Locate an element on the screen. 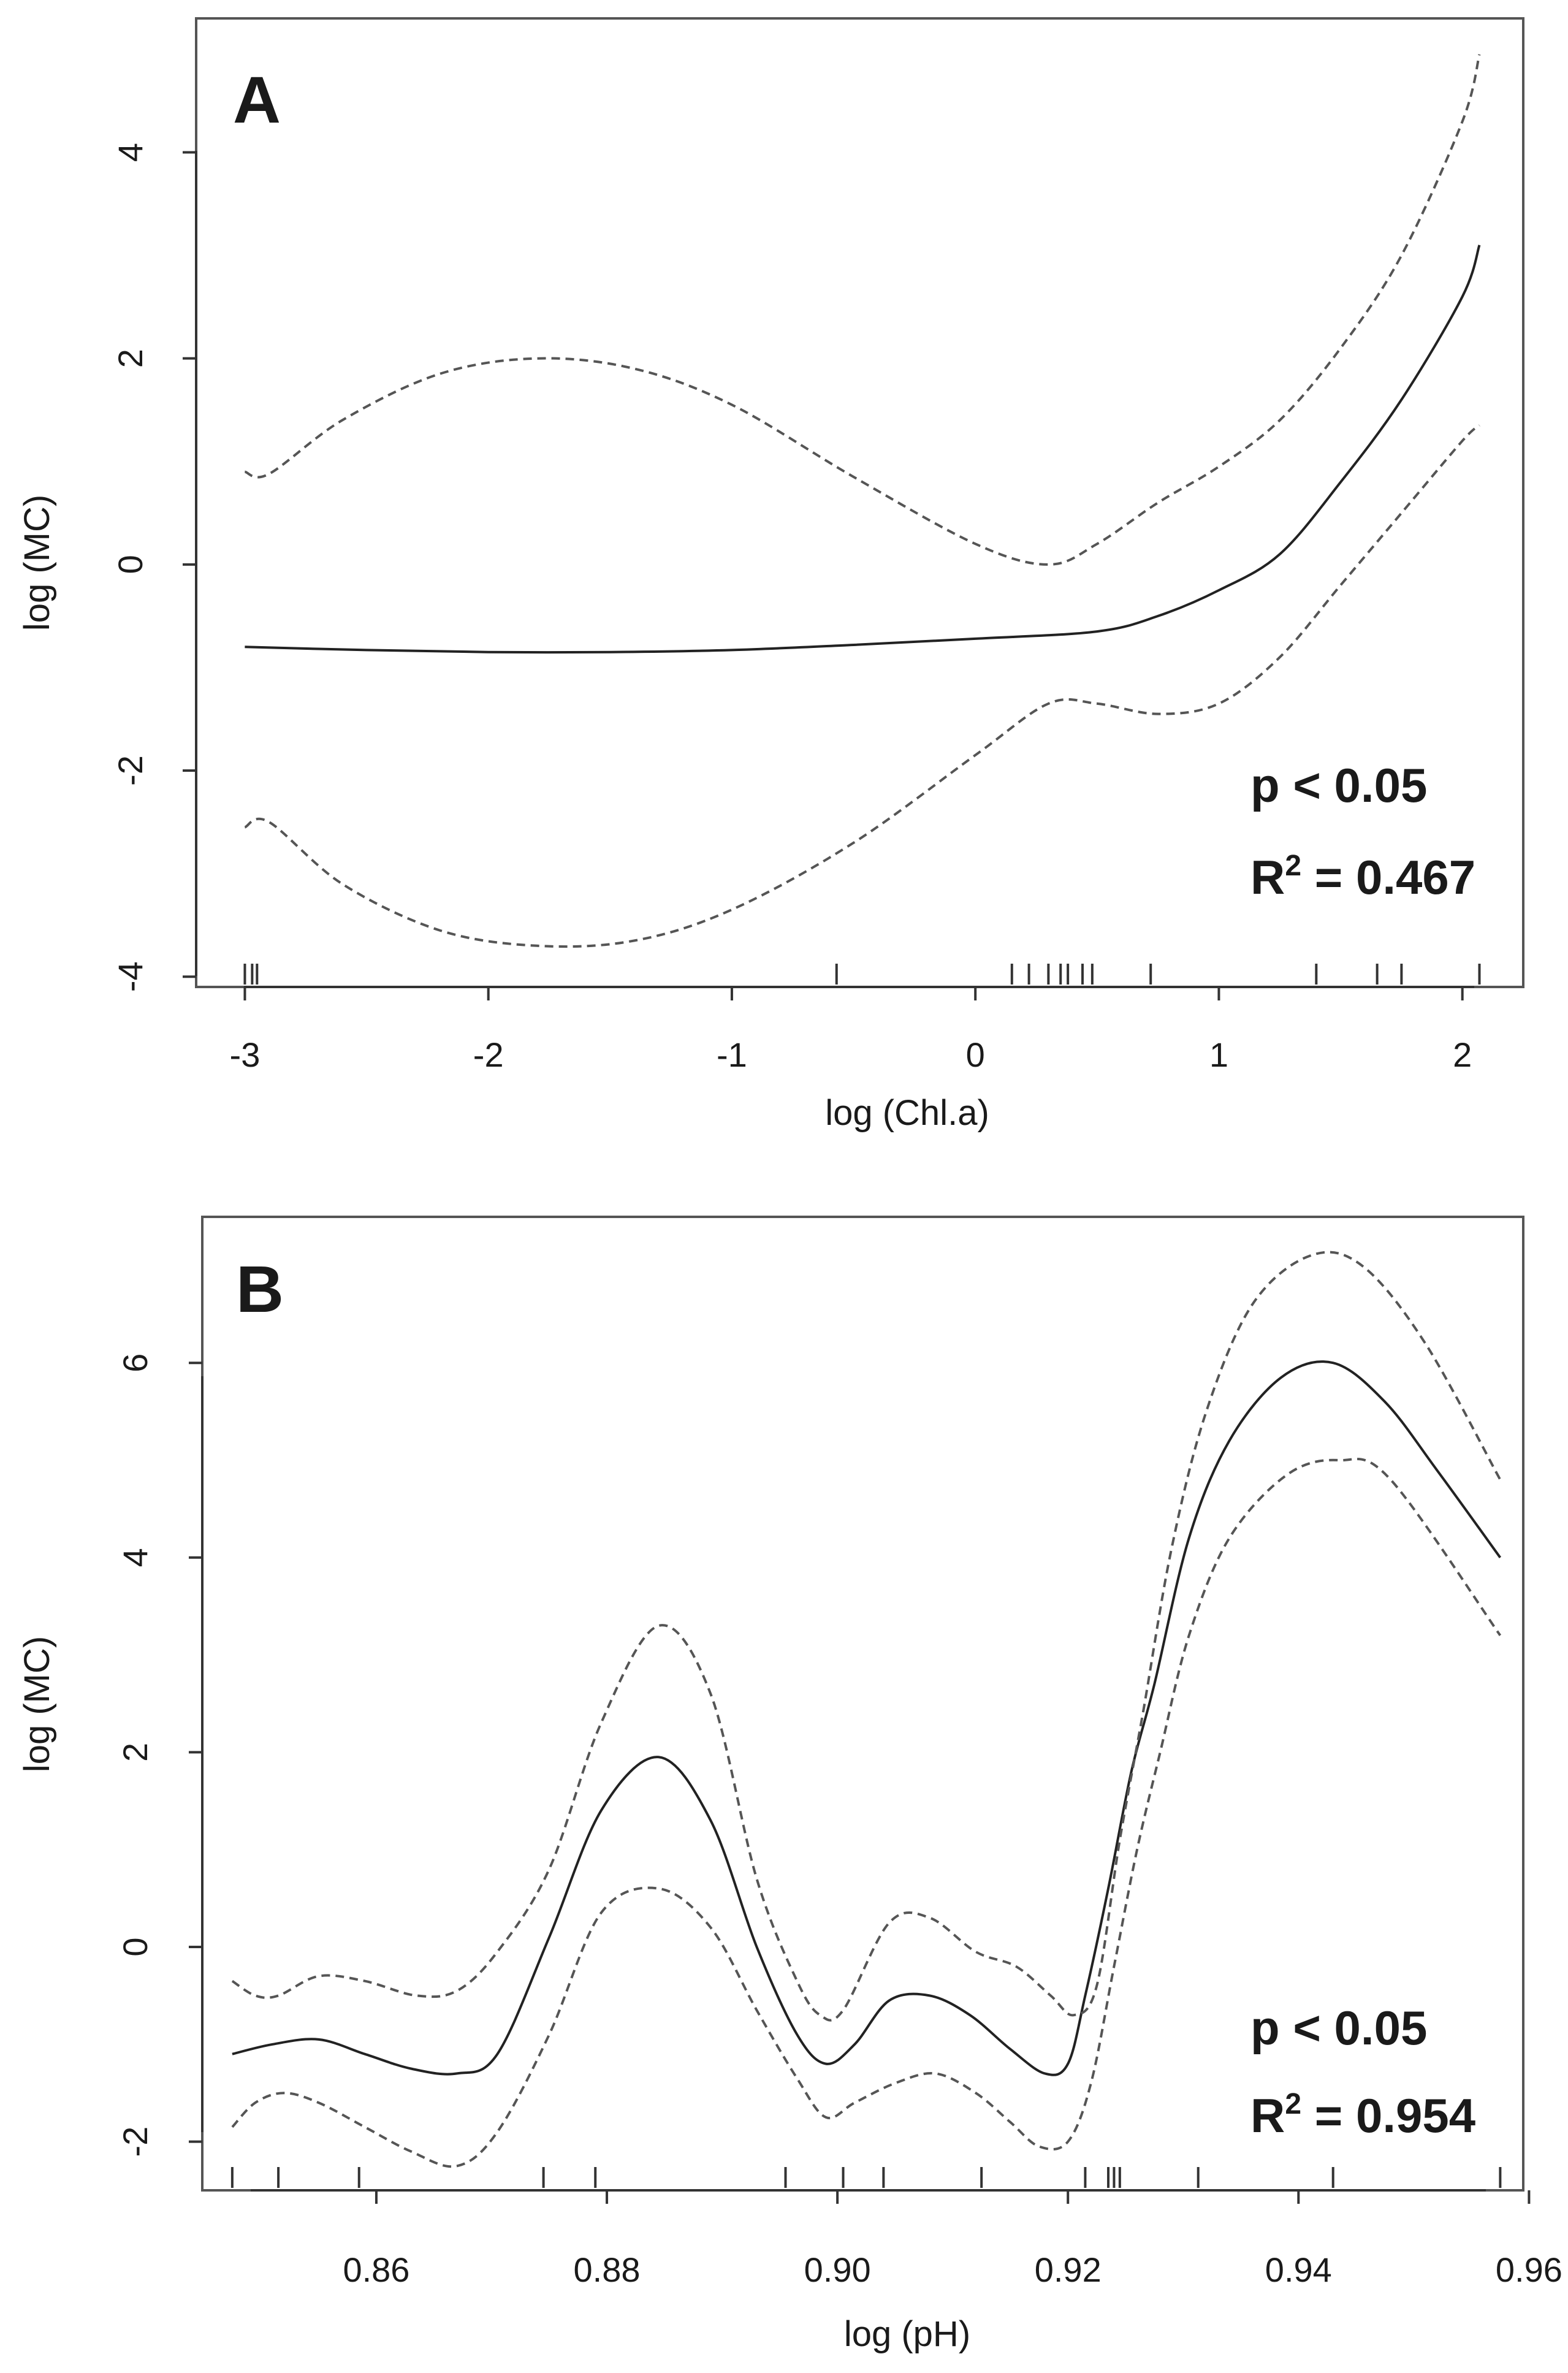 This screenshot has width=1568, height=2373. panel-a-r-superscript: 2 is located at coordinates (1293, 866).